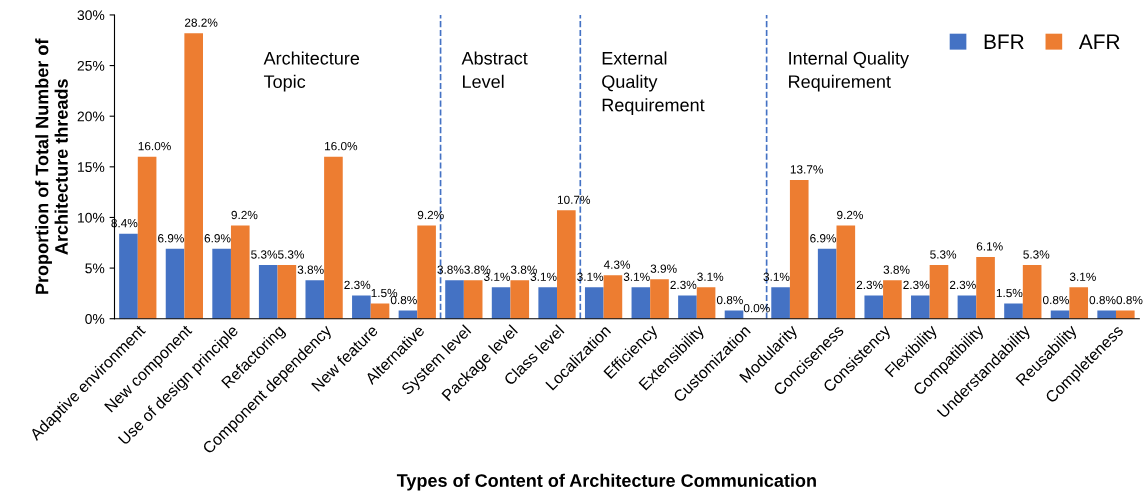 This screenshot has width=1145, height=498. What do you see at coordinates (756, 308) in the screenshot?
I see `data-label: 0.0%` at bounding box center [756, 308].